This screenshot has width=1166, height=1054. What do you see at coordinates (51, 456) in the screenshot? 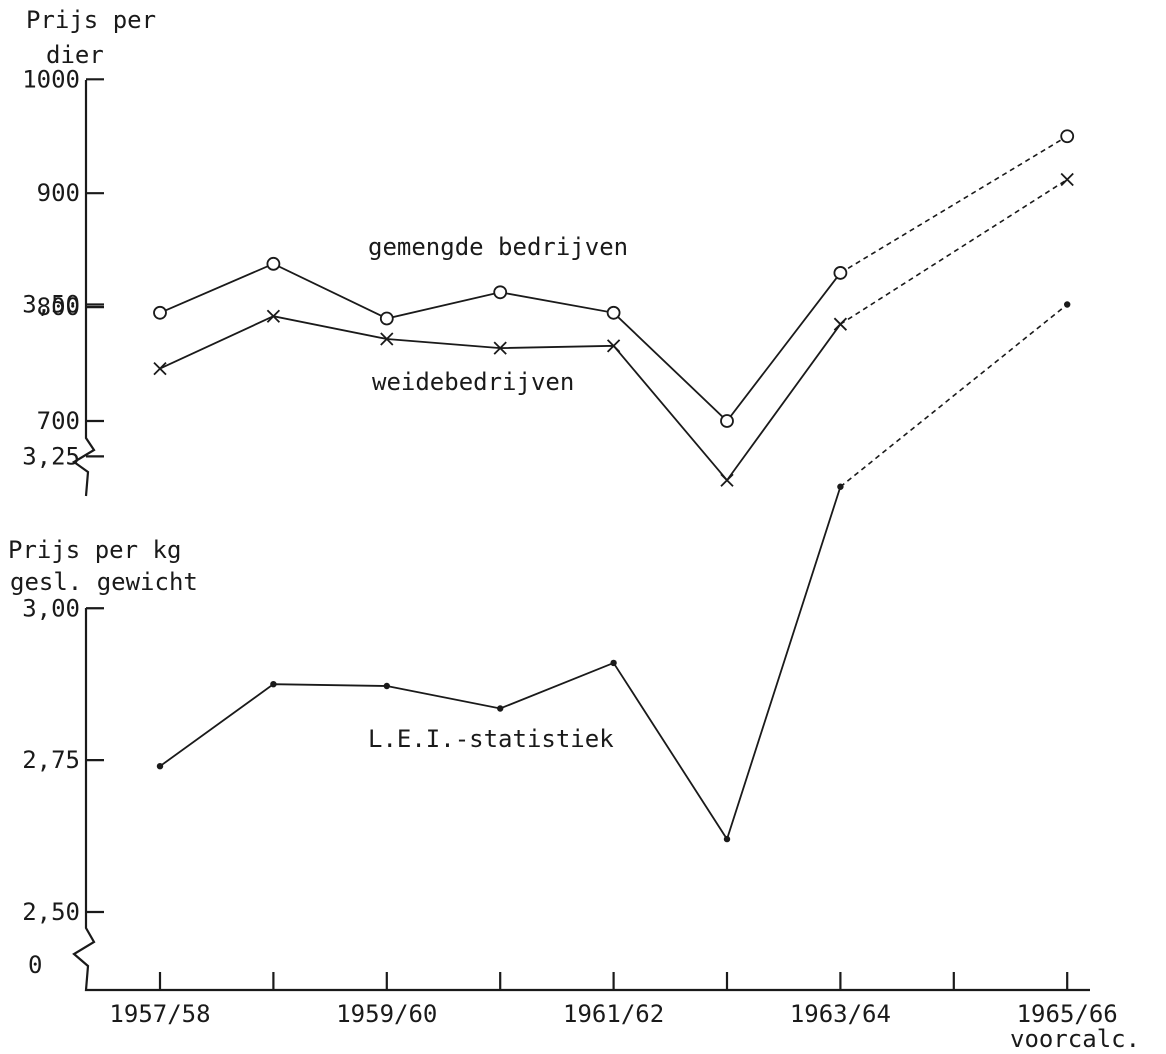
I see `bottom-ytick-label: 3,25` at bounding box center [51, 456].